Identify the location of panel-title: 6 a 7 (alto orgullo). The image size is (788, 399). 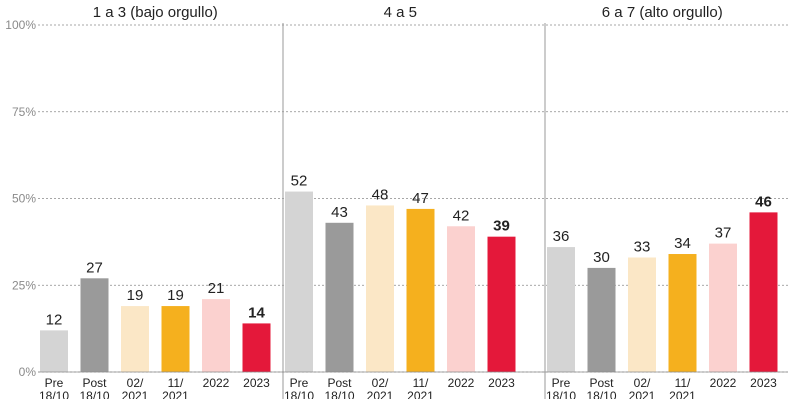
(662, 12).